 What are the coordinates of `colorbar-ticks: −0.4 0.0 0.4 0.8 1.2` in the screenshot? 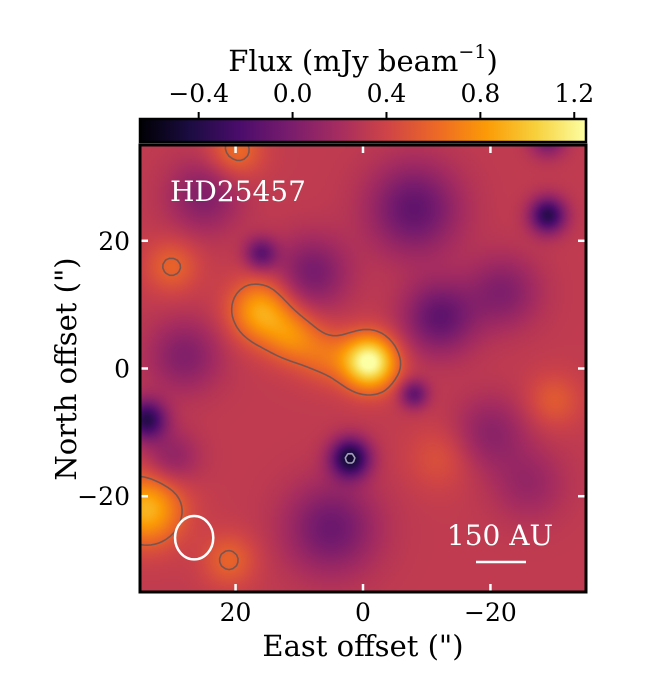 It's located at (381, 99).